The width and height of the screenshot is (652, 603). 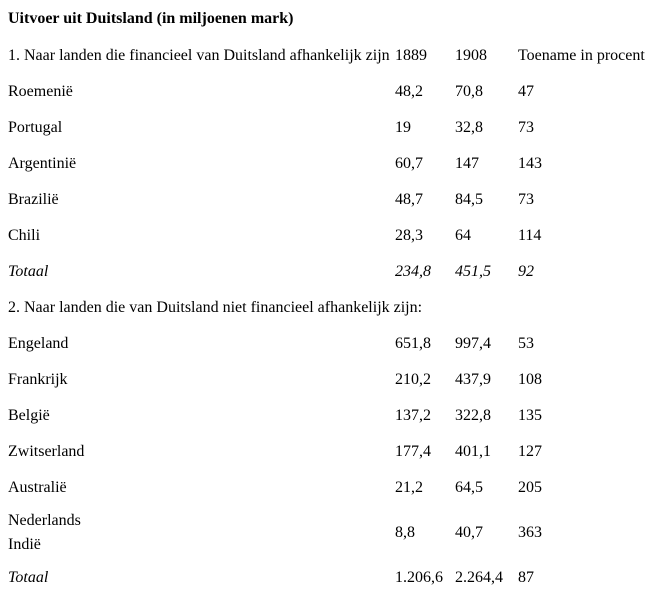 I want to click on country-name-cell: Roemenië, so click(x=40, y=91).